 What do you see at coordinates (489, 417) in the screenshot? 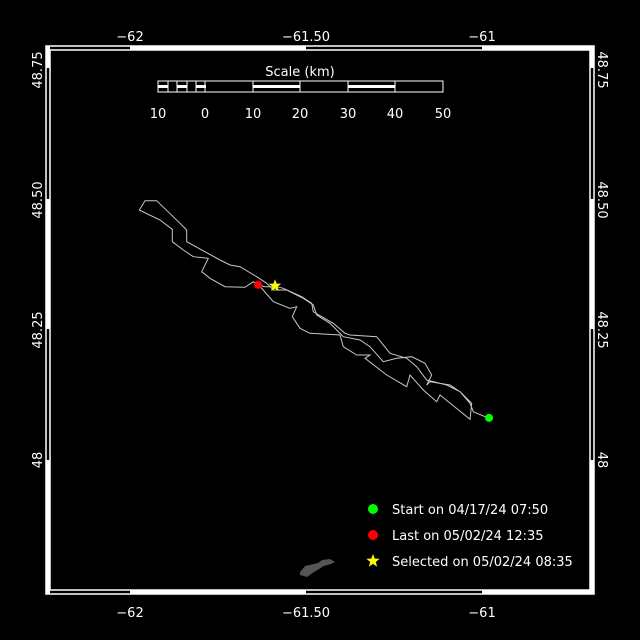
I see `start-marker-icon` at bounding box center [489, 417].